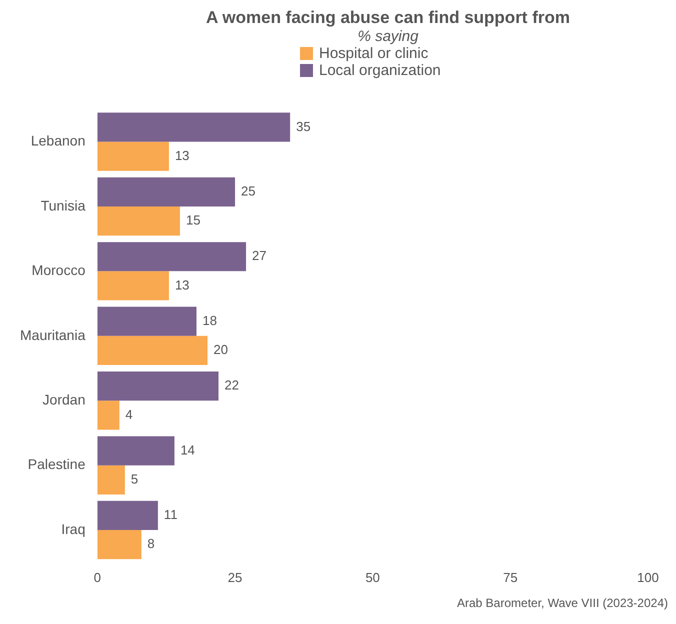 The image size is (676, 624). What do you see at coordinates (171, 514) in the screenshot?
I see `data-label: 11` at bounding box center [171, 514].